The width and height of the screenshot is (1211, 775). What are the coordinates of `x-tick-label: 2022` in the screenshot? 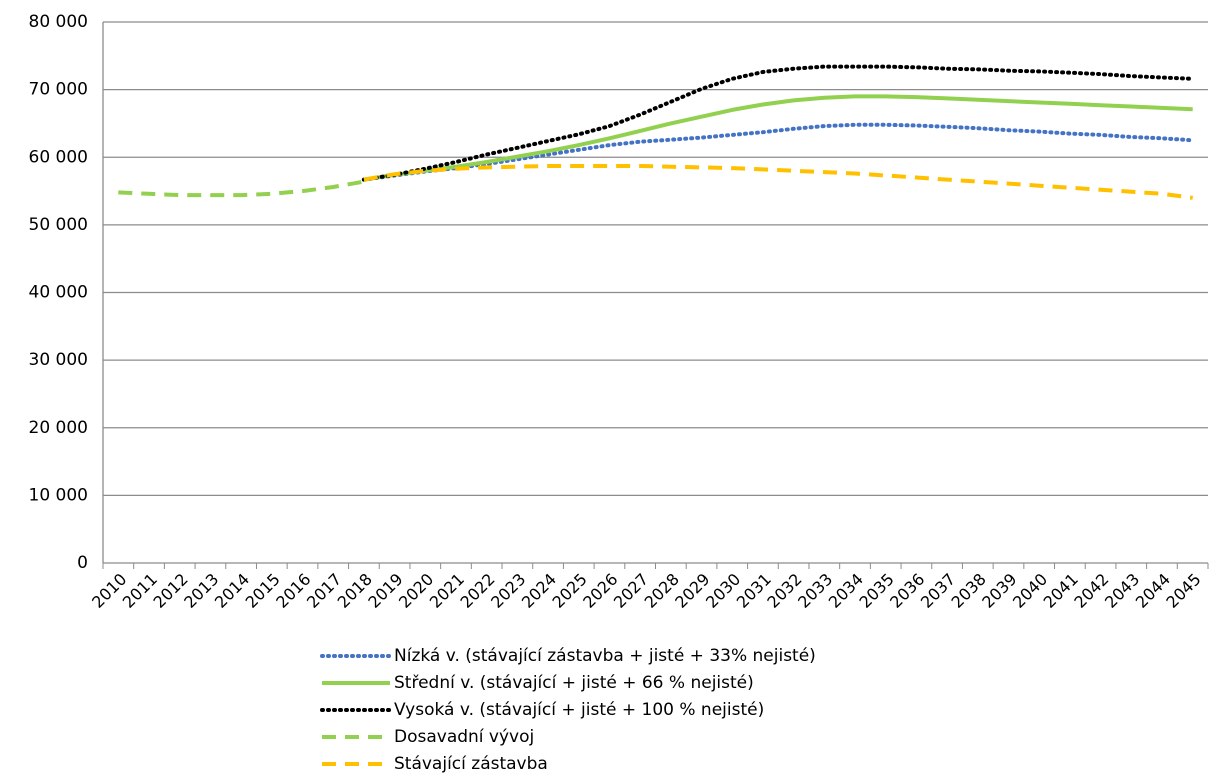 It's located at (477, 591).